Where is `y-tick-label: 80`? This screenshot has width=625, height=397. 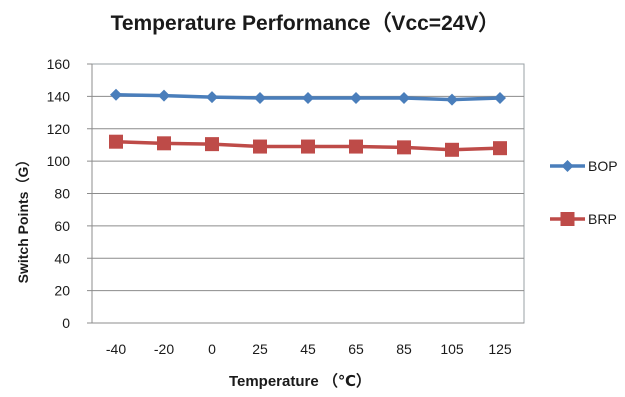 y-tick-label: 80 is located at coordinates (62, 194).